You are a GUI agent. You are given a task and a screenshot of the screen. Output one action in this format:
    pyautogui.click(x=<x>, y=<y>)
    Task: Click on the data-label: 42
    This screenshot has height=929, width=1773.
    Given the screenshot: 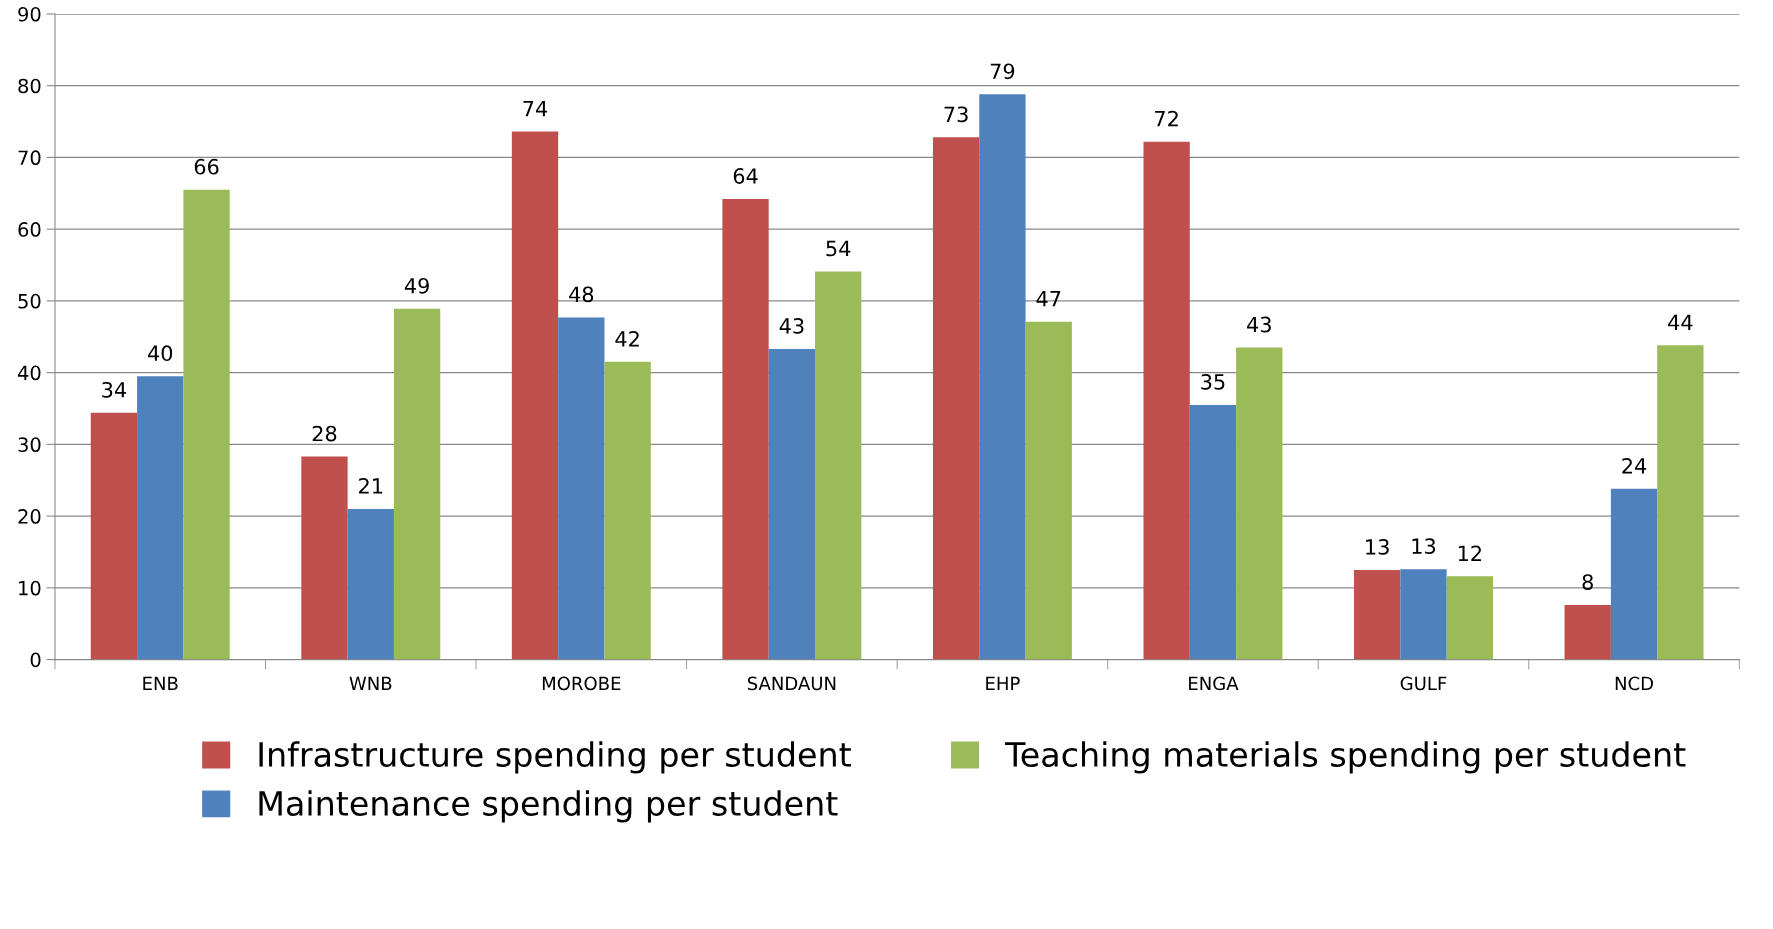 What is the action you would take?
    pyautogui.click(x=627, y=338)
    